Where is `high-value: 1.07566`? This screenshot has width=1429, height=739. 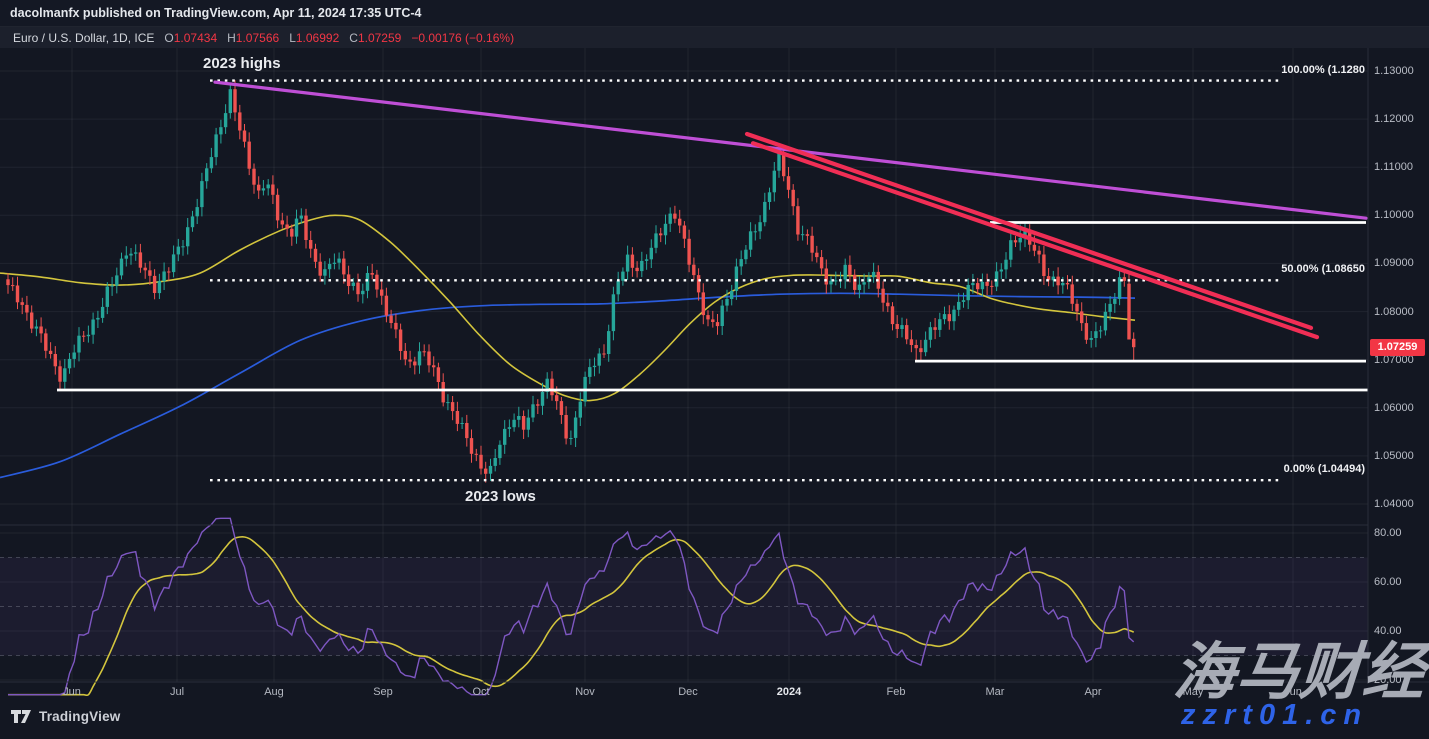 high-value: 1.07566 is located at coordinates (257, 37).